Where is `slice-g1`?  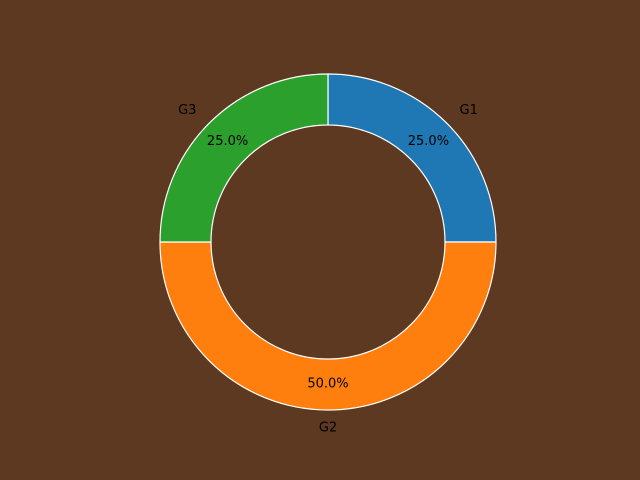
slice-g1 is located at coordinates (412, 158).